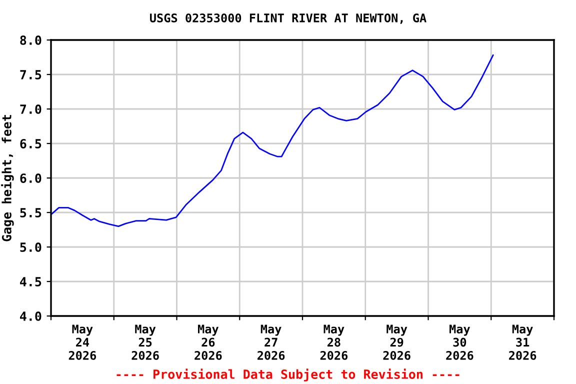 This screenshot has height=384, width=576. I want to click on y-tick-label: 6.0, so click(31, 178).